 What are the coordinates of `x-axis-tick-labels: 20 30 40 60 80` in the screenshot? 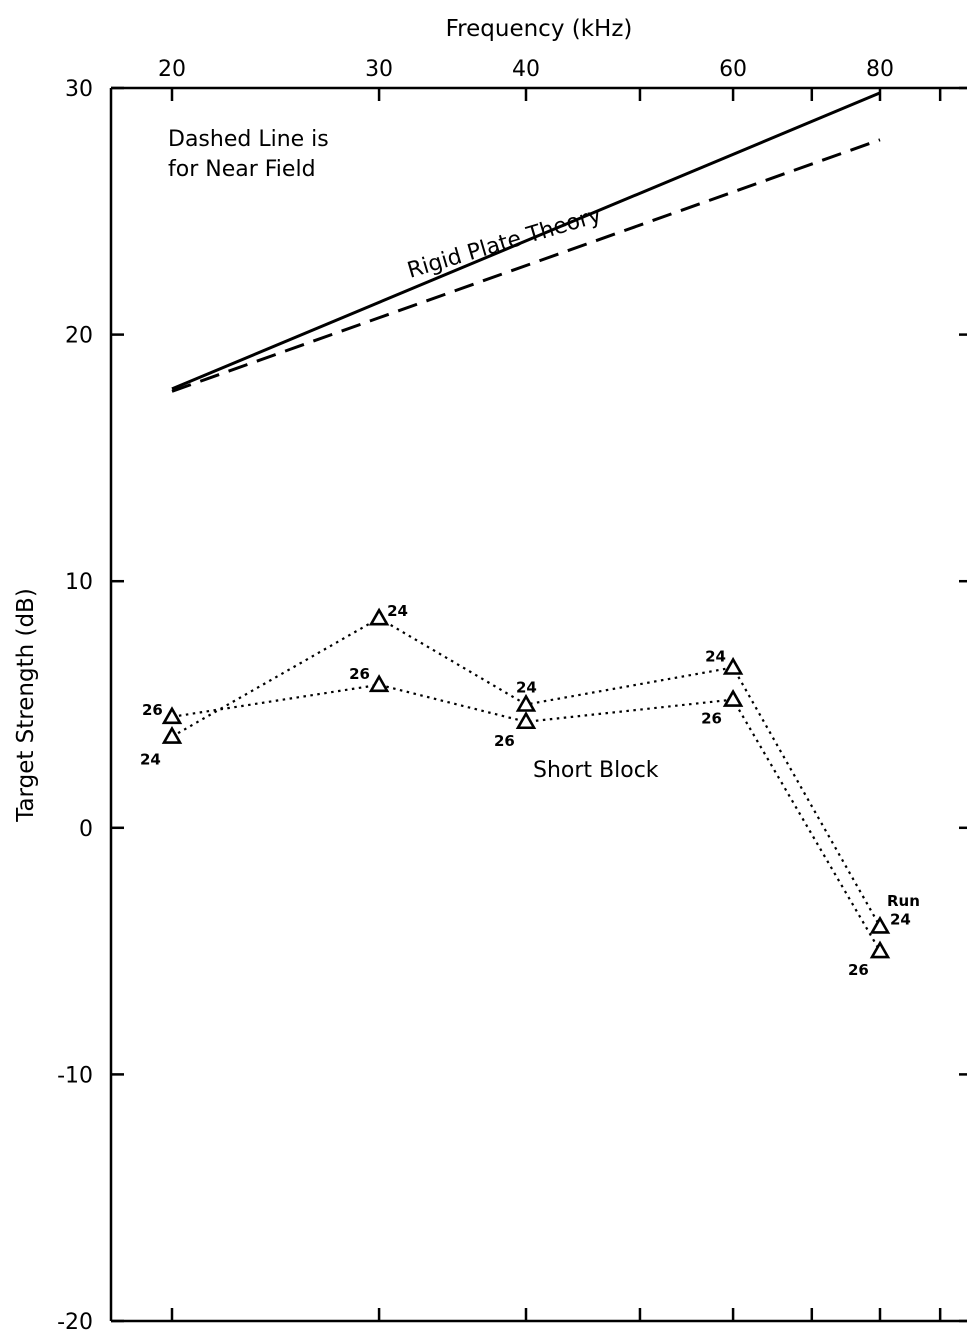 It's located at (526, 69).